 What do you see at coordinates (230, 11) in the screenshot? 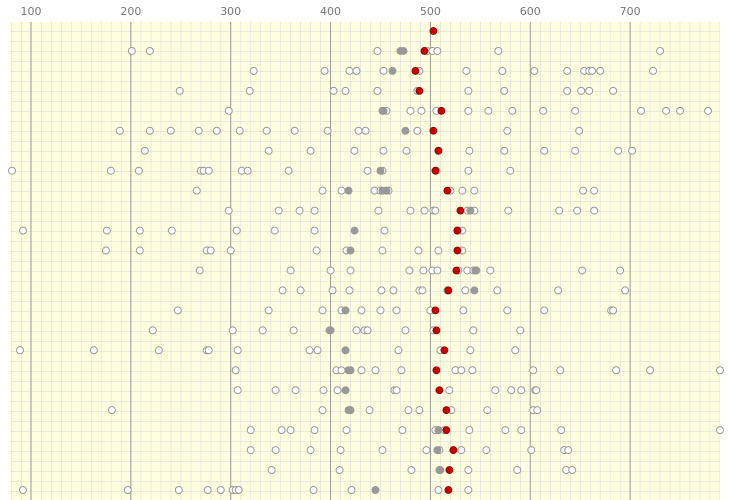
I see `x-tick-label: 300` at bounding box center [230, 11].